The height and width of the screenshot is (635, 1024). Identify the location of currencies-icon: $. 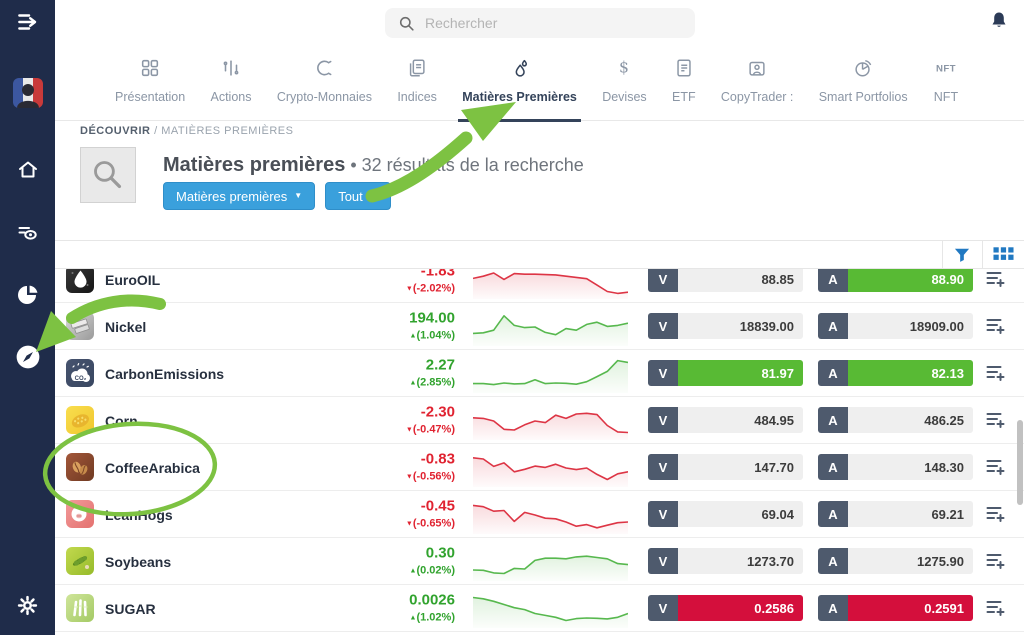
(624, 70).